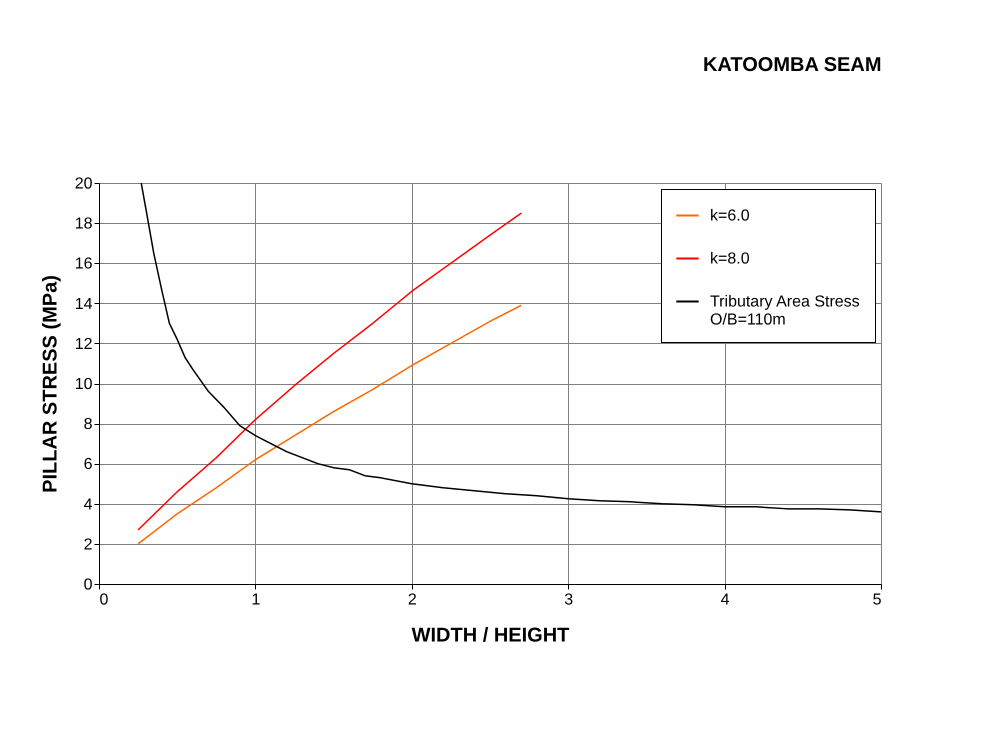  What do you see at coordinates (83, 184) in the screenshot?
I see `y-tick-label: 20` at bounding box center [83, 184].